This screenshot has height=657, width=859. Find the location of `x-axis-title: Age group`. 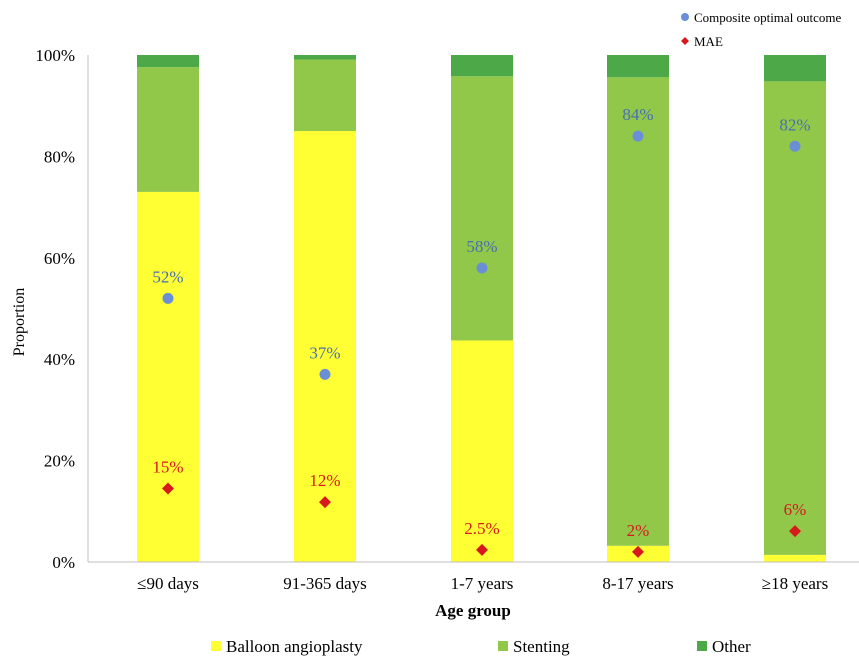

x-axis-title: Age group is located at coordinates (473, 610).